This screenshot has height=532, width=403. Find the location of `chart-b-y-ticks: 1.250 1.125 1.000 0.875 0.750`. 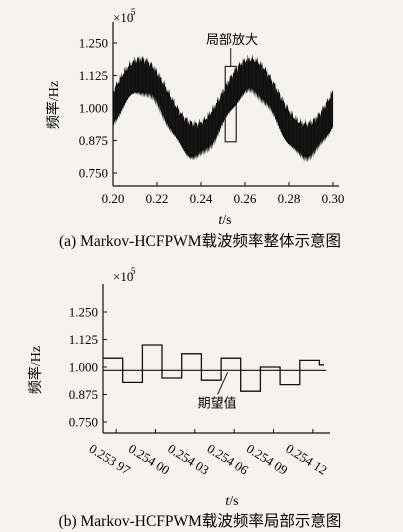

chart-b-y-ticks: 1.250 1.125 1.000 0.875 0.750 is located at coordinates (88, 367).